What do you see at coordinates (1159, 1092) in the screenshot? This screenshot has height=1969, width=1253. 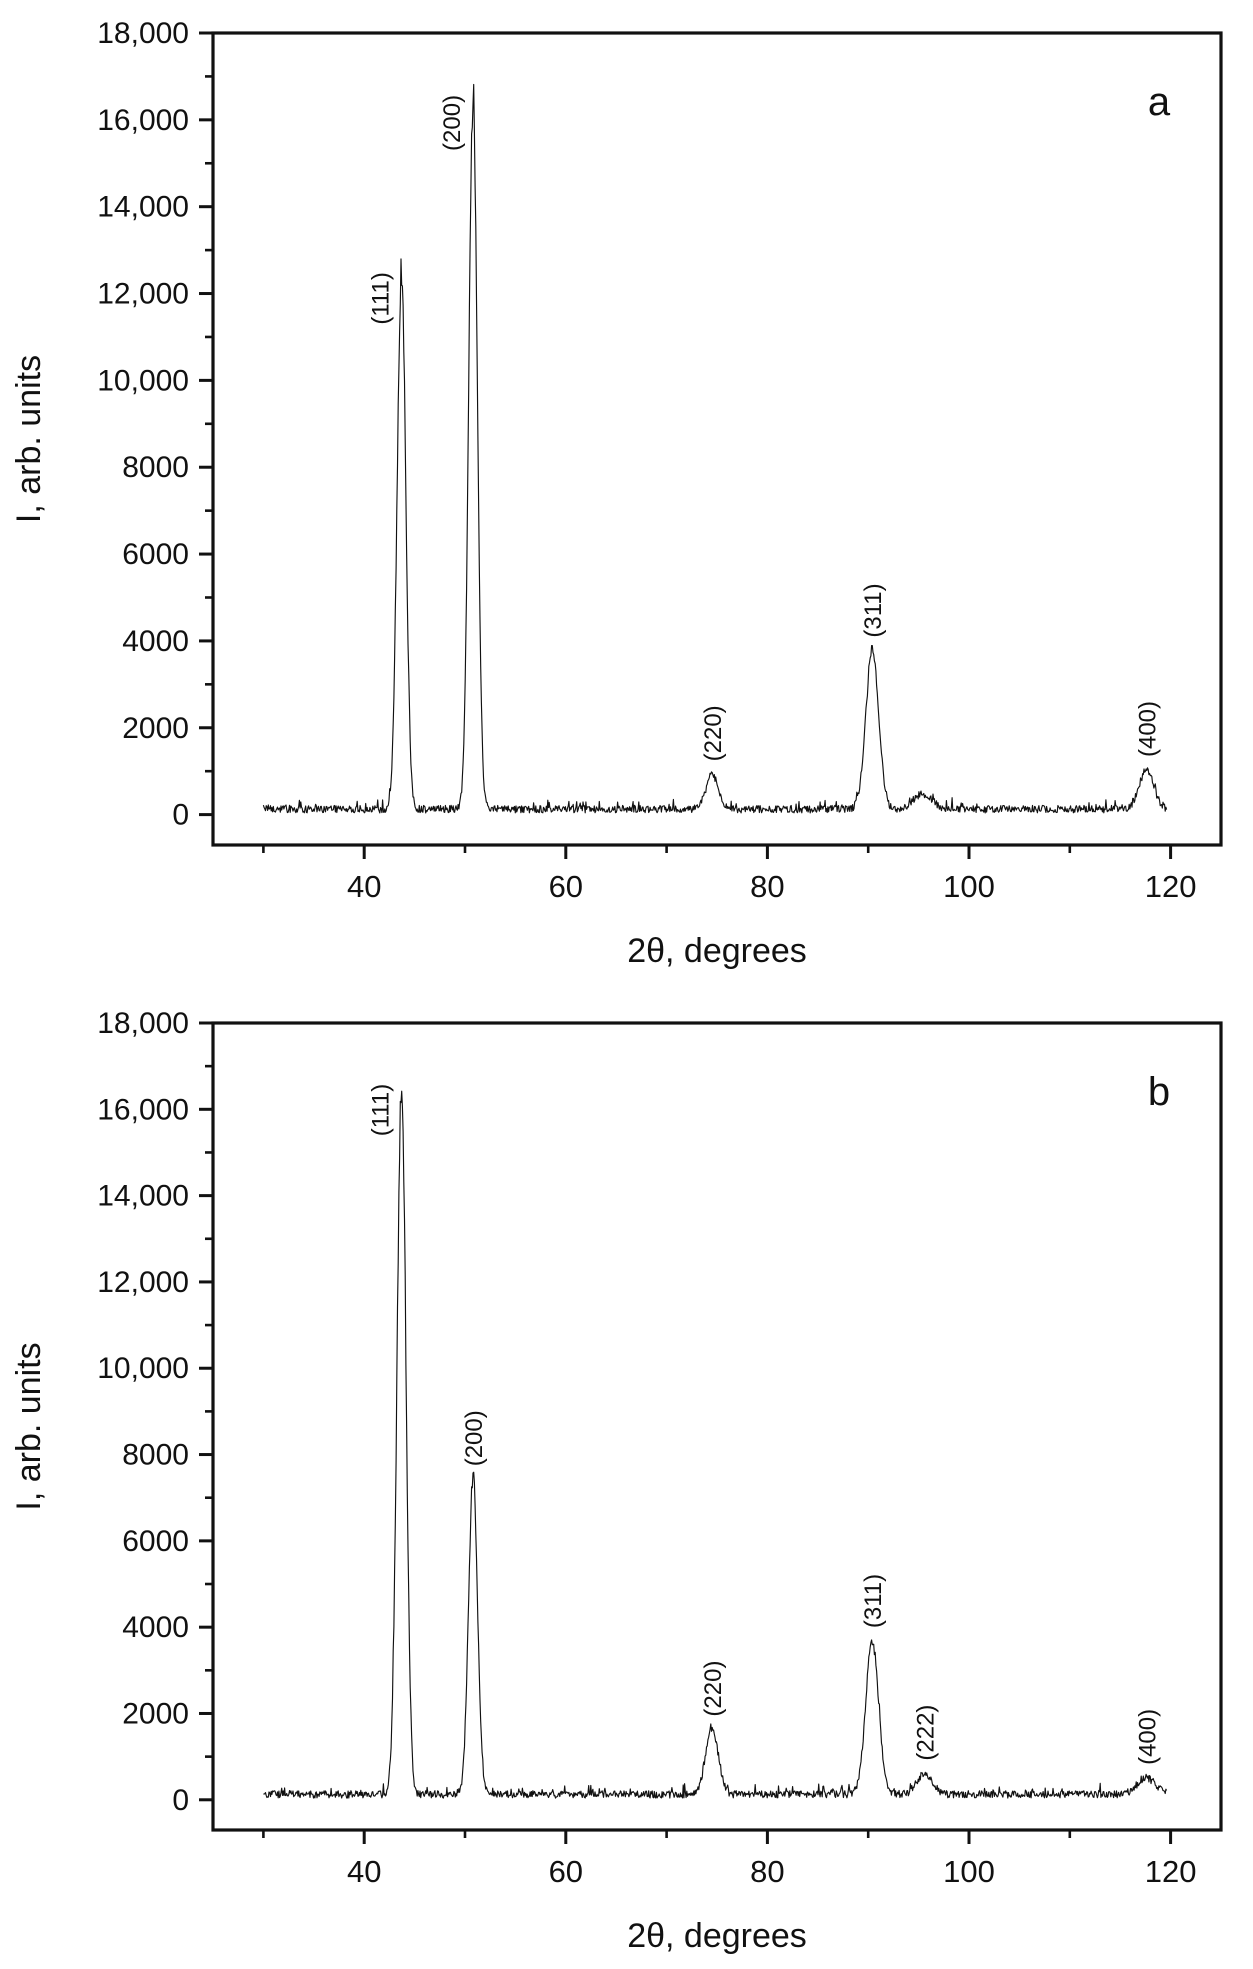 I see `panel-letter: b` at bounding box center [1159, 1092].